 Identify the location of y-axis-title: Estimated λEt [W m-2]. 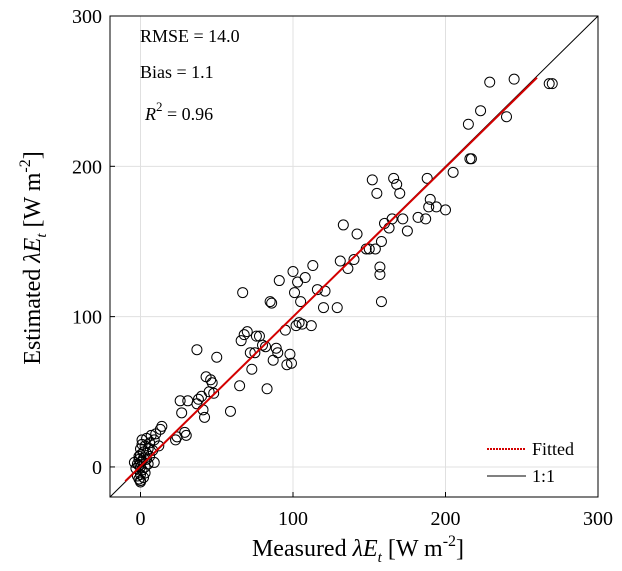
(33, 257).